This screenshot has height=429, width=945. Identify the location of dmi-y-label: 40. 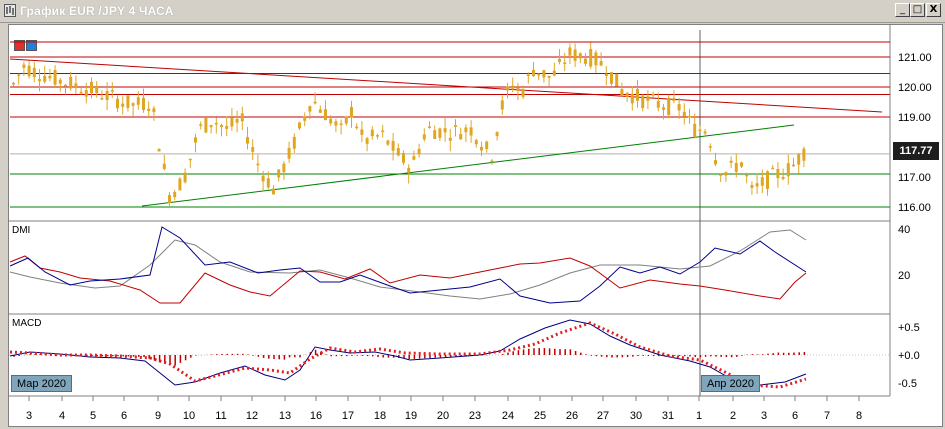
(904, 230).